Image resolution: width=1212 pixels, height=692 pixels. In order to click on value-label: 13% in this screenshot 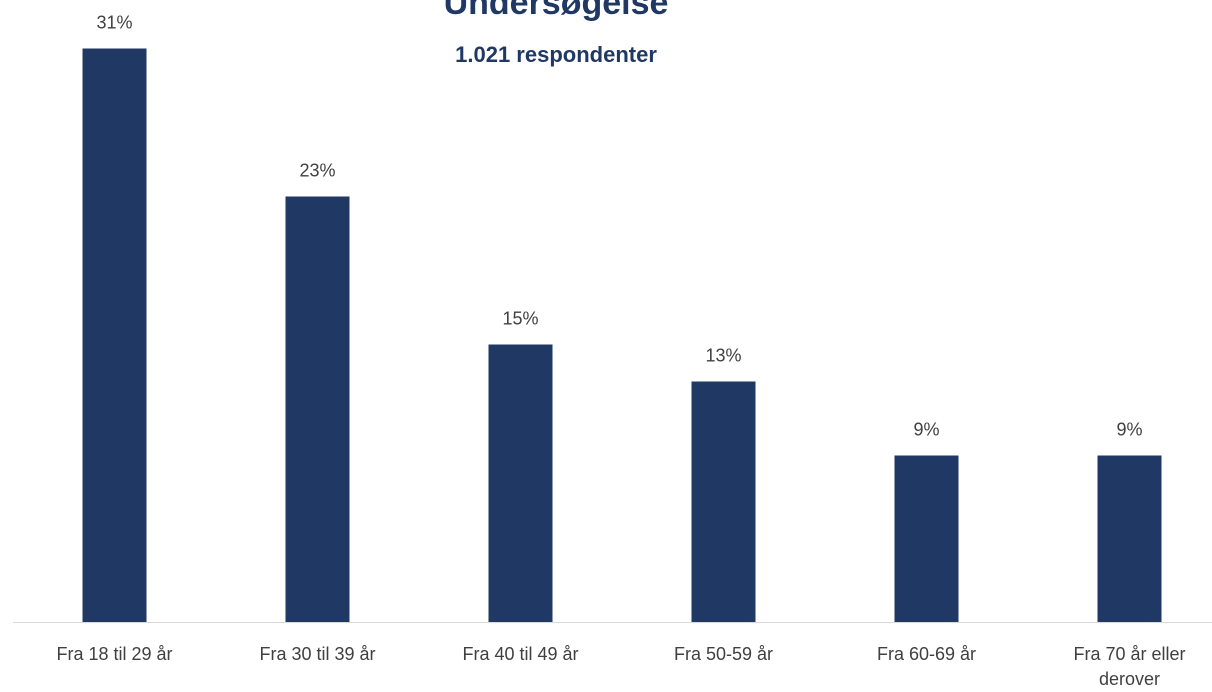, I will do `click(723, 355)`.